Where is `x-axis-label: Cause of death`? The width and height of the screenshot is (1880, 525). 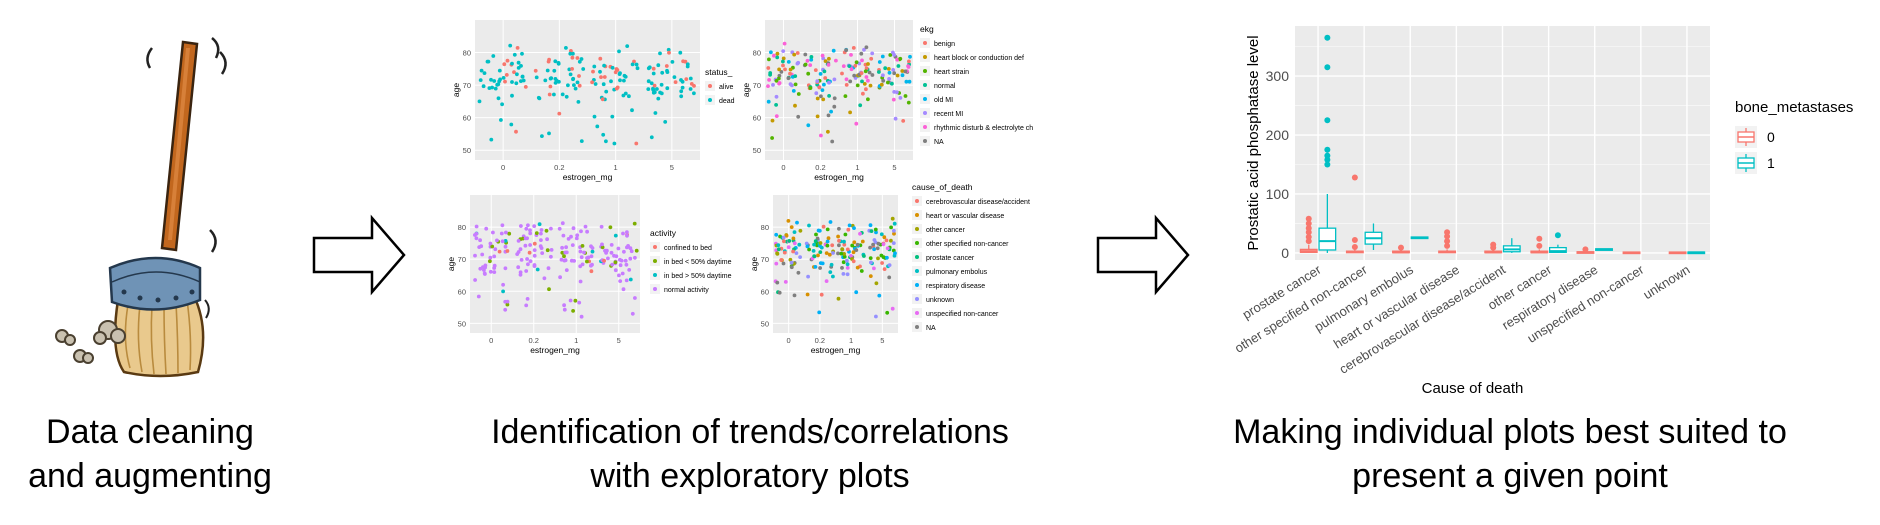
x-axis-label: Cause of death is located at coordinates (1473, 388).